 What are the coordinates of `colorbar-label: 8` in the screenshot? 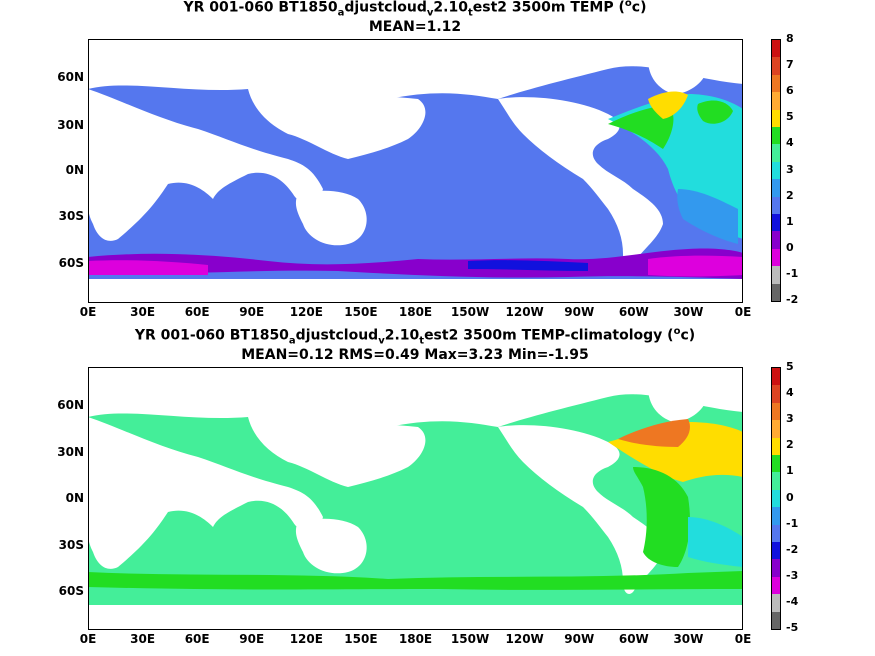 It's located at (790, 38).